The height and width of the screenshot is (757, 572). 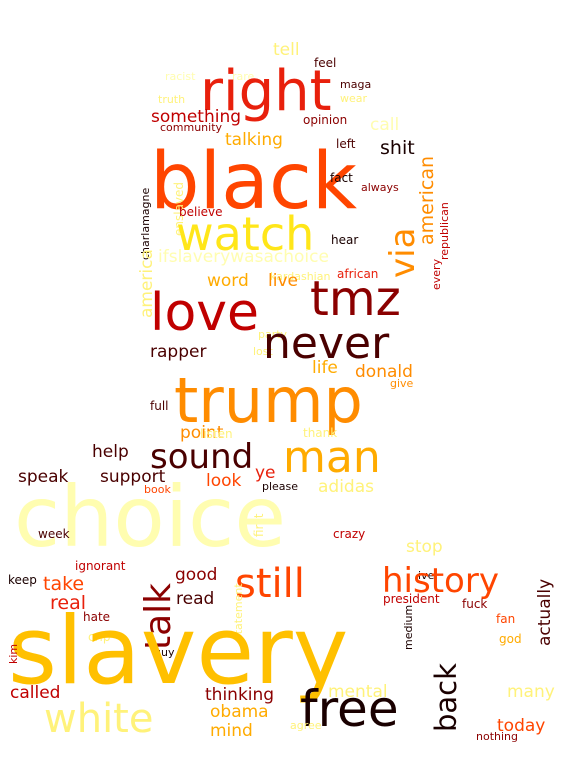 What do you see at coordinates (325, 120) in the screenshot?
I see `cloud-word-opinion: opinion` at bounding box center [325, 120].